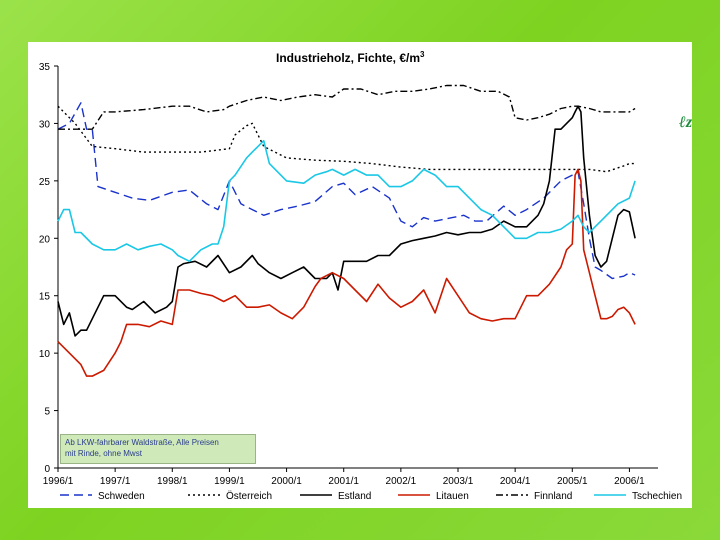  What do you see at coordinates (45, 354) in the screenshot?
I see `y-tick-label: 10` at bounding box center [45, 354].